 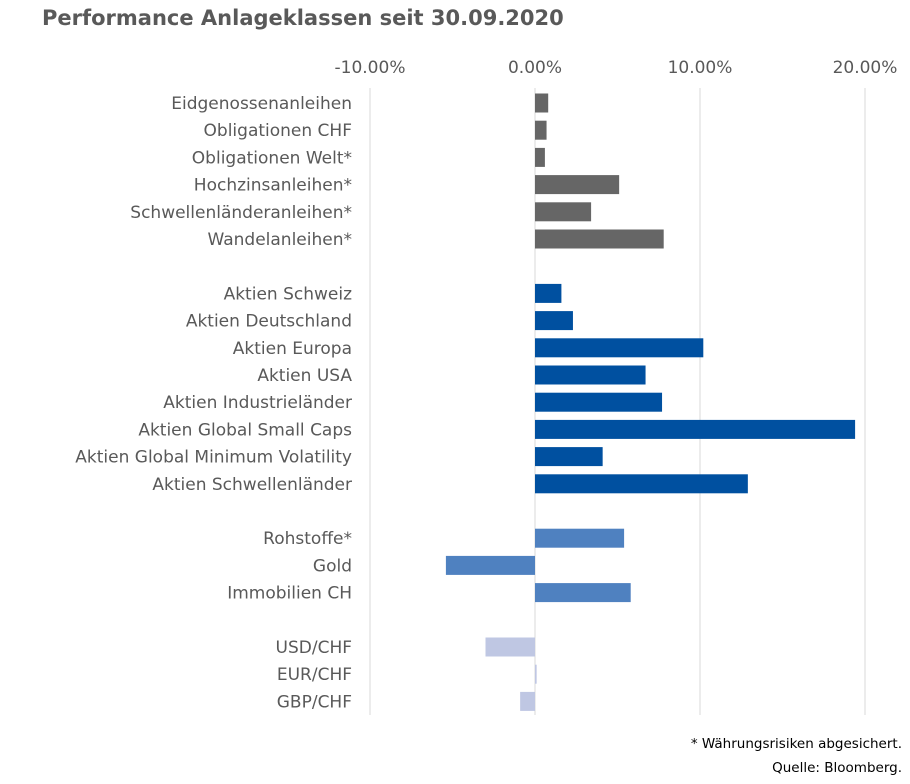 I want to click on x-axis-tick-labels: -10.00% 0.00% 10.00% 20.00%, so click(x=616, y=68).